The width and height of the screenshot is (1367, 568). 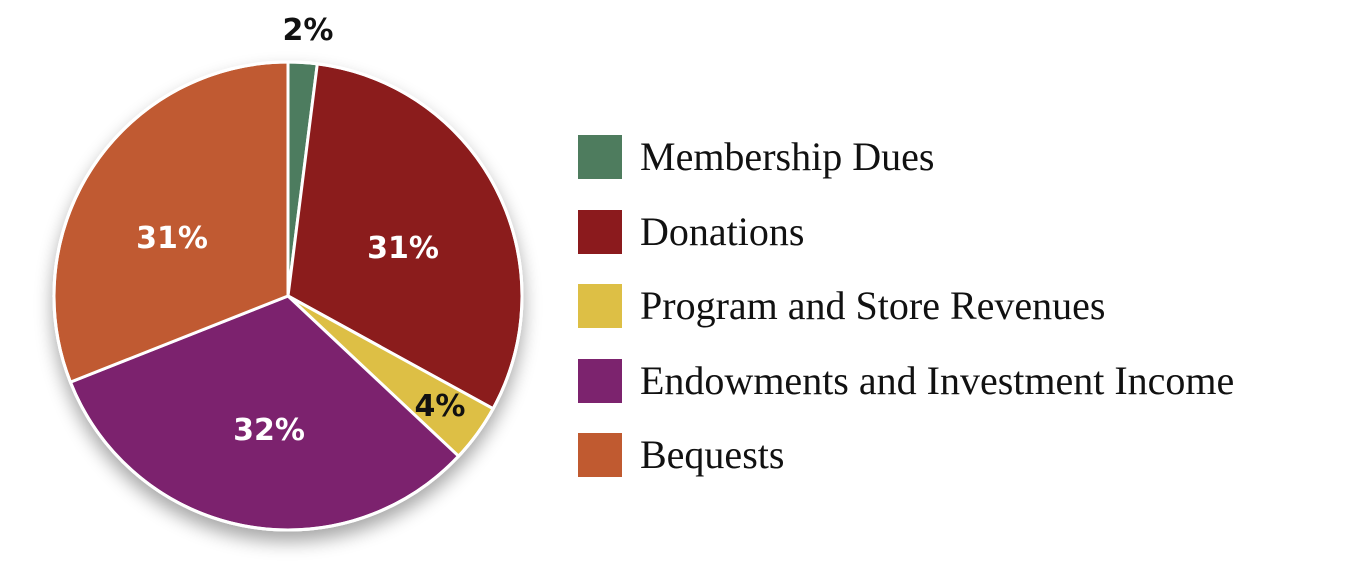 What do you see at coordinates (600, 455) in the screenshot?
I see `swatch-bequests` at bounding box center [600, 455].